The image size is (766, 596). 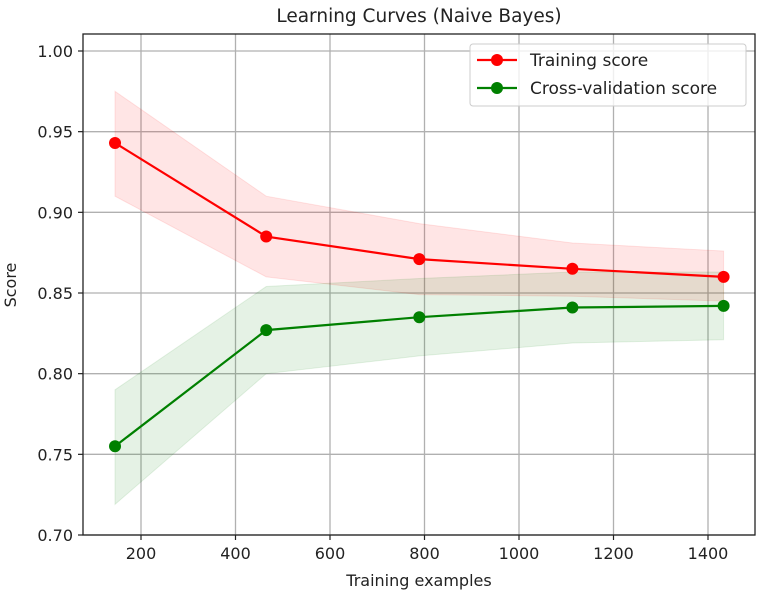 What do you see at coordinates (55, 132) in the screenshot?
I see `y-tick-label: 0.95` at bounding box center [55, 132].